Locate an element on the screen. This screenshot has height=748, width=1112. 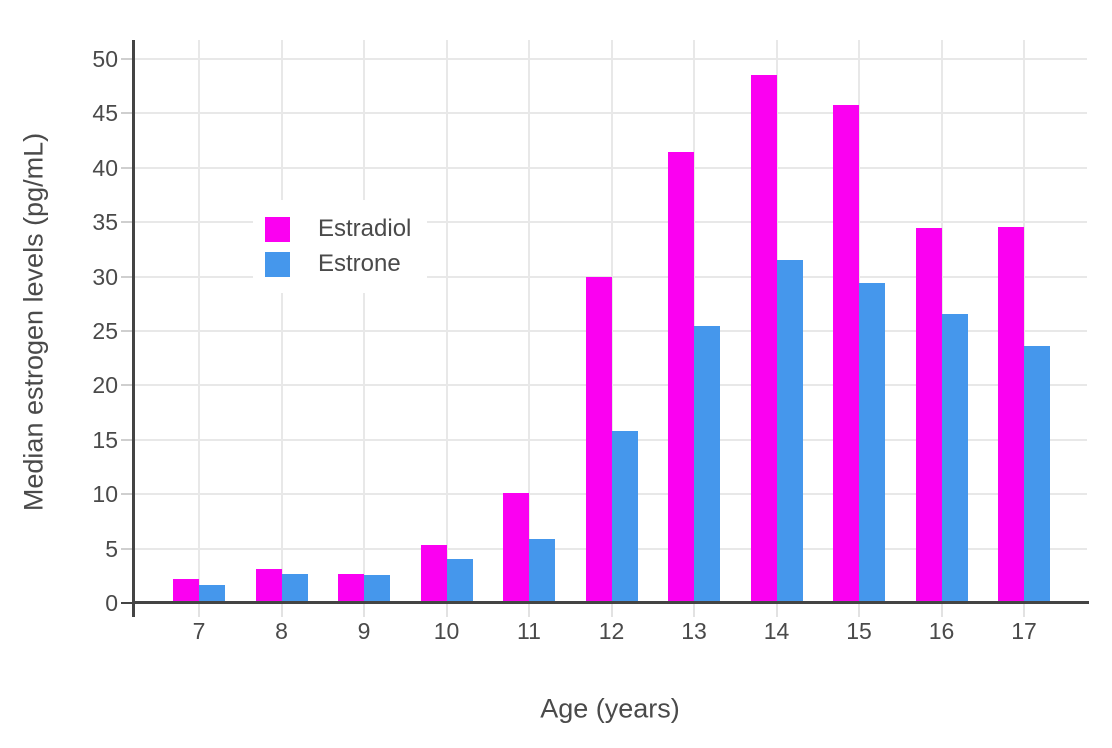
y-tick-label: 50 is located at coordinates (105, 59).